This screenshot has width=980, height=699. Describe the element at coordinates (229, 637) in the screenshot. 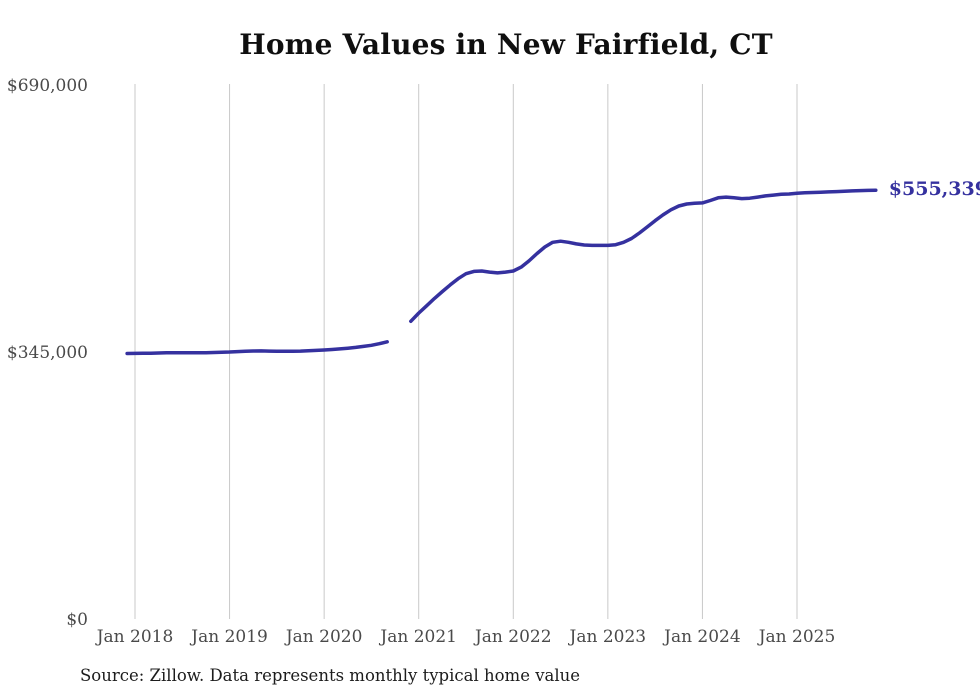

I see `x-tick-label: Jan 2019` at that location.